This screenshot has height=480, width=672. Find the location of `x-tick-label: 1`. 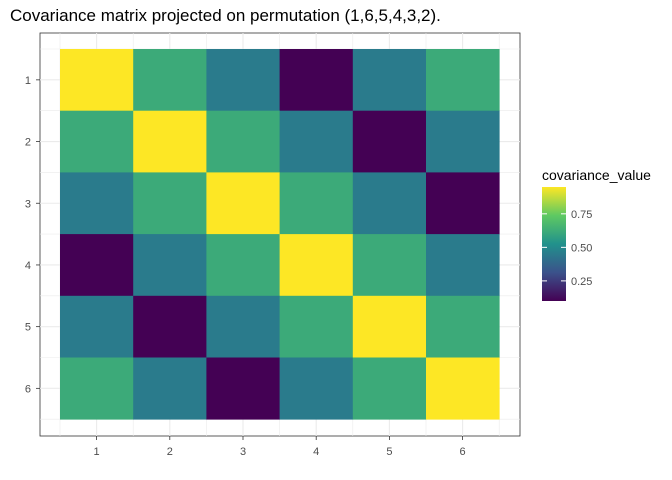

x-tick-label: 1 is located at coordinates (97, 452).